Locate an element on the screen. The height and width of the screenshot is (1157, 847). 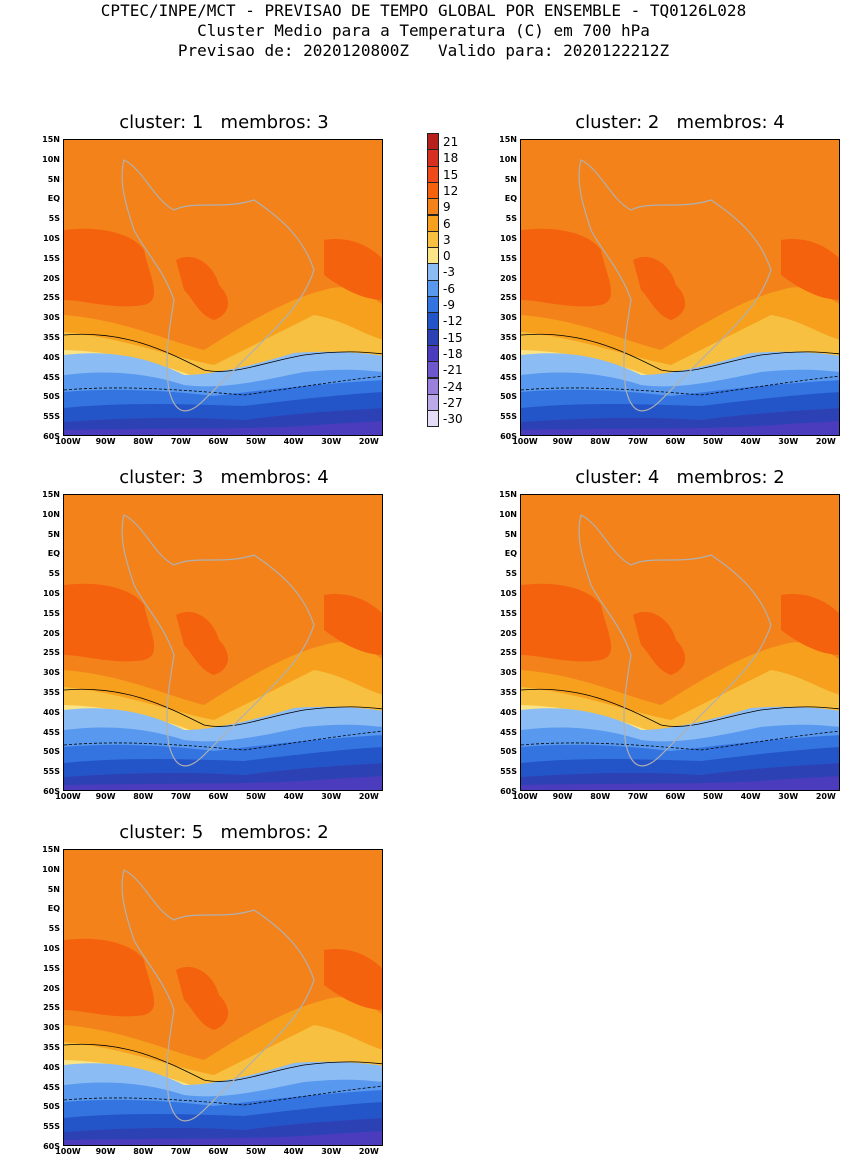
panel-title-5: cluster: 5 membros: 2 is located at coordinates (224, 832).